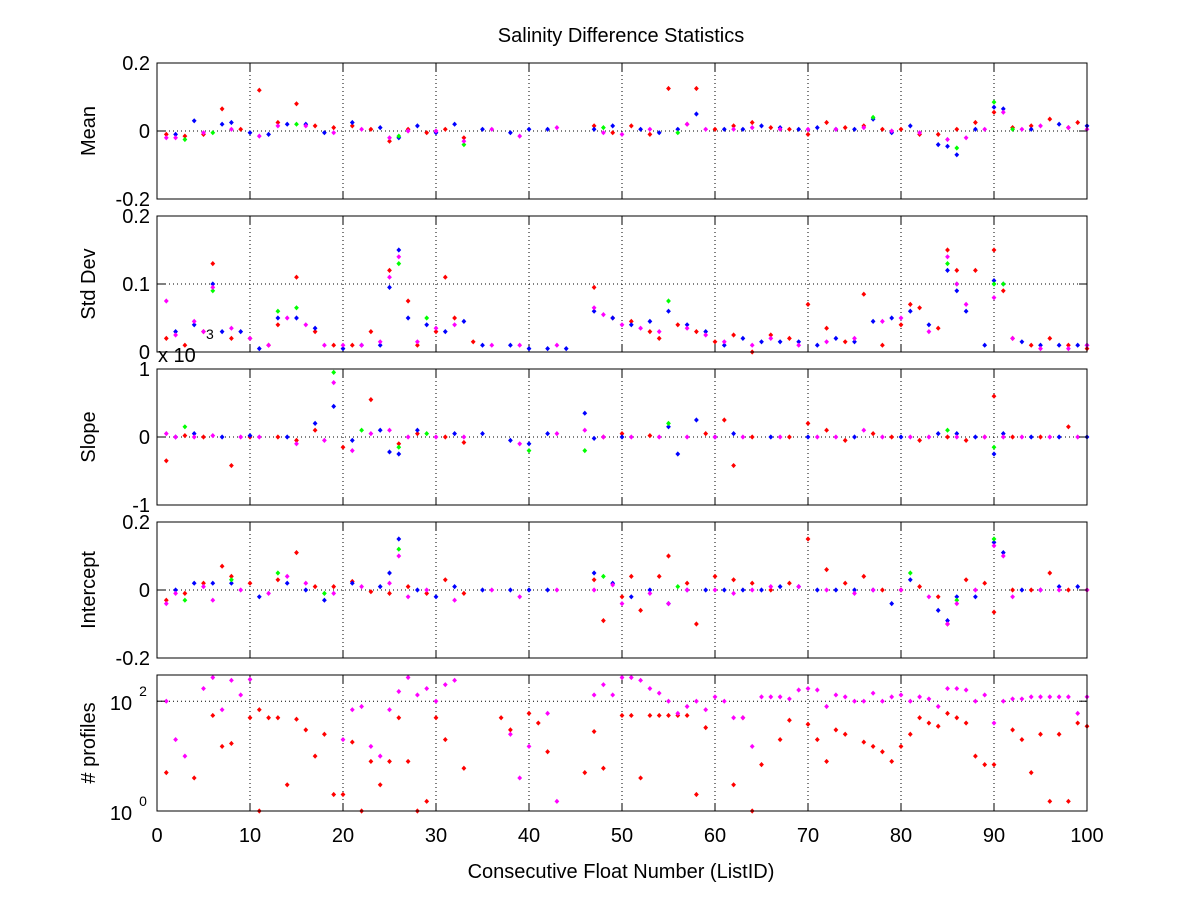 The height and width of the screenshot is (900, 1200). Describe the element at coordinates (584, 132) in the screenshot. I see `panel-mean: 0.2 0 -0.2 Mean` at that location.